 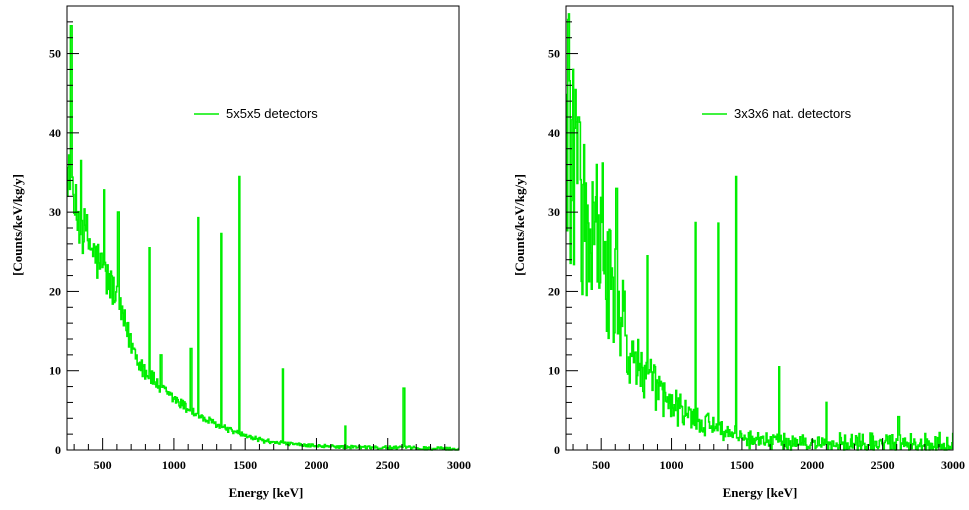 I want to click on right-y-tick-label: 30, so click(x=554, y=212).